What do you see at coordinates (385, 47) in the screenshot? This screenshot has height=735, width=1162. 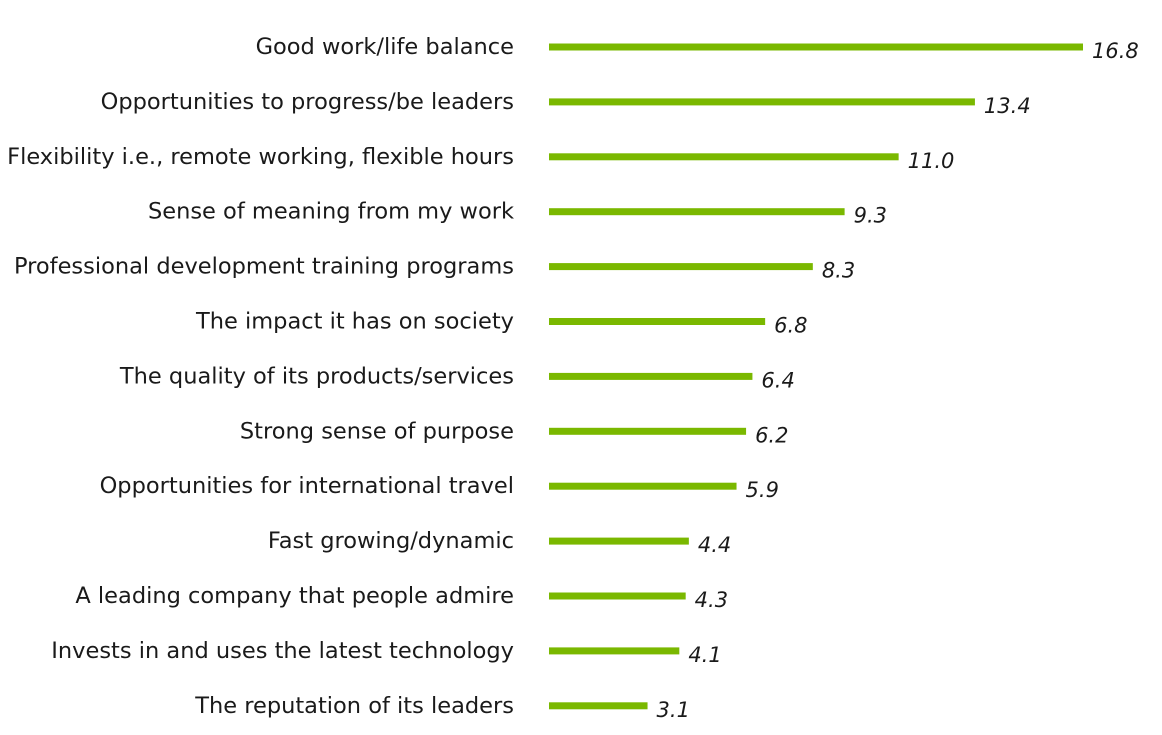 I see `category-label: Good work/life balance` at bounding box center [385, 47].